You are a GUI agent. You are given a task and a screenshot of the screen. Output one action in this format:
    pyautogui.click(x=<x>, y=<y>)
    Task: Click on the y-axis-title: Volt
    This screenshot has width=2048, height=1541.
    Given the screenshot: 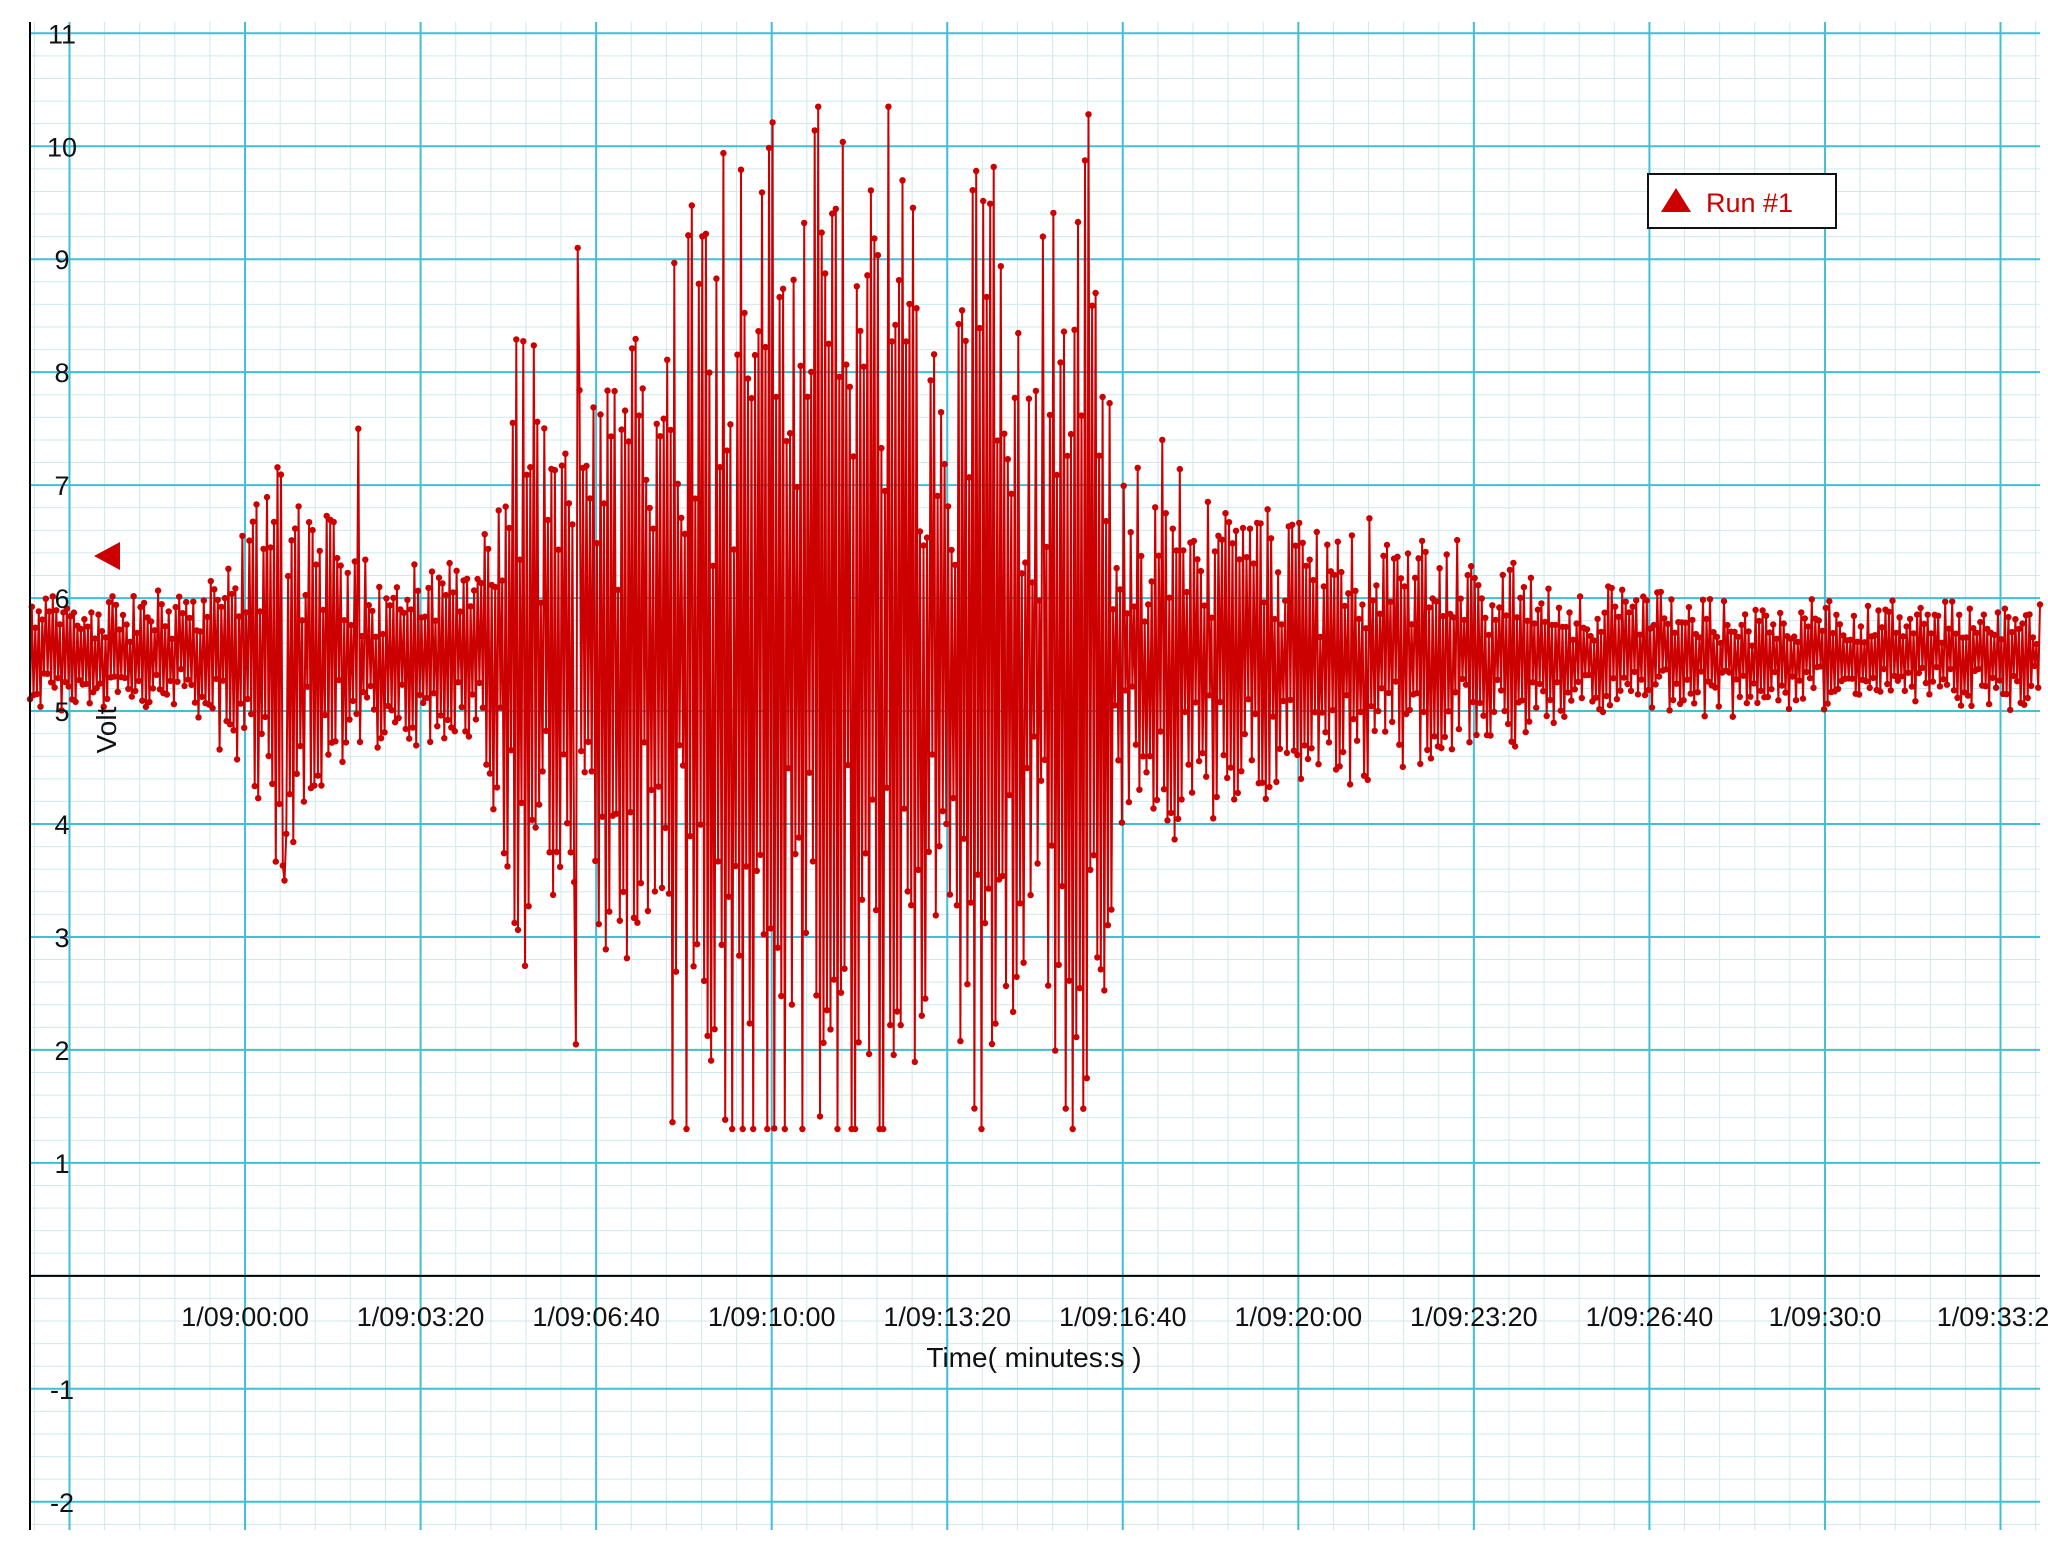 What is the action you would take?
    pyautogui.click(x=106, y=729)
    